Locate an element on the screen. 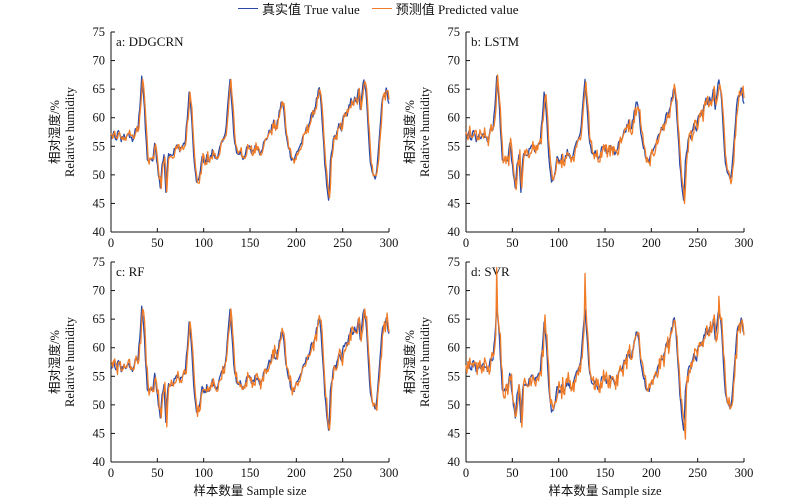 The image size is (803, 500). legend-swatch-predicted is located at coordinates (381, 8).